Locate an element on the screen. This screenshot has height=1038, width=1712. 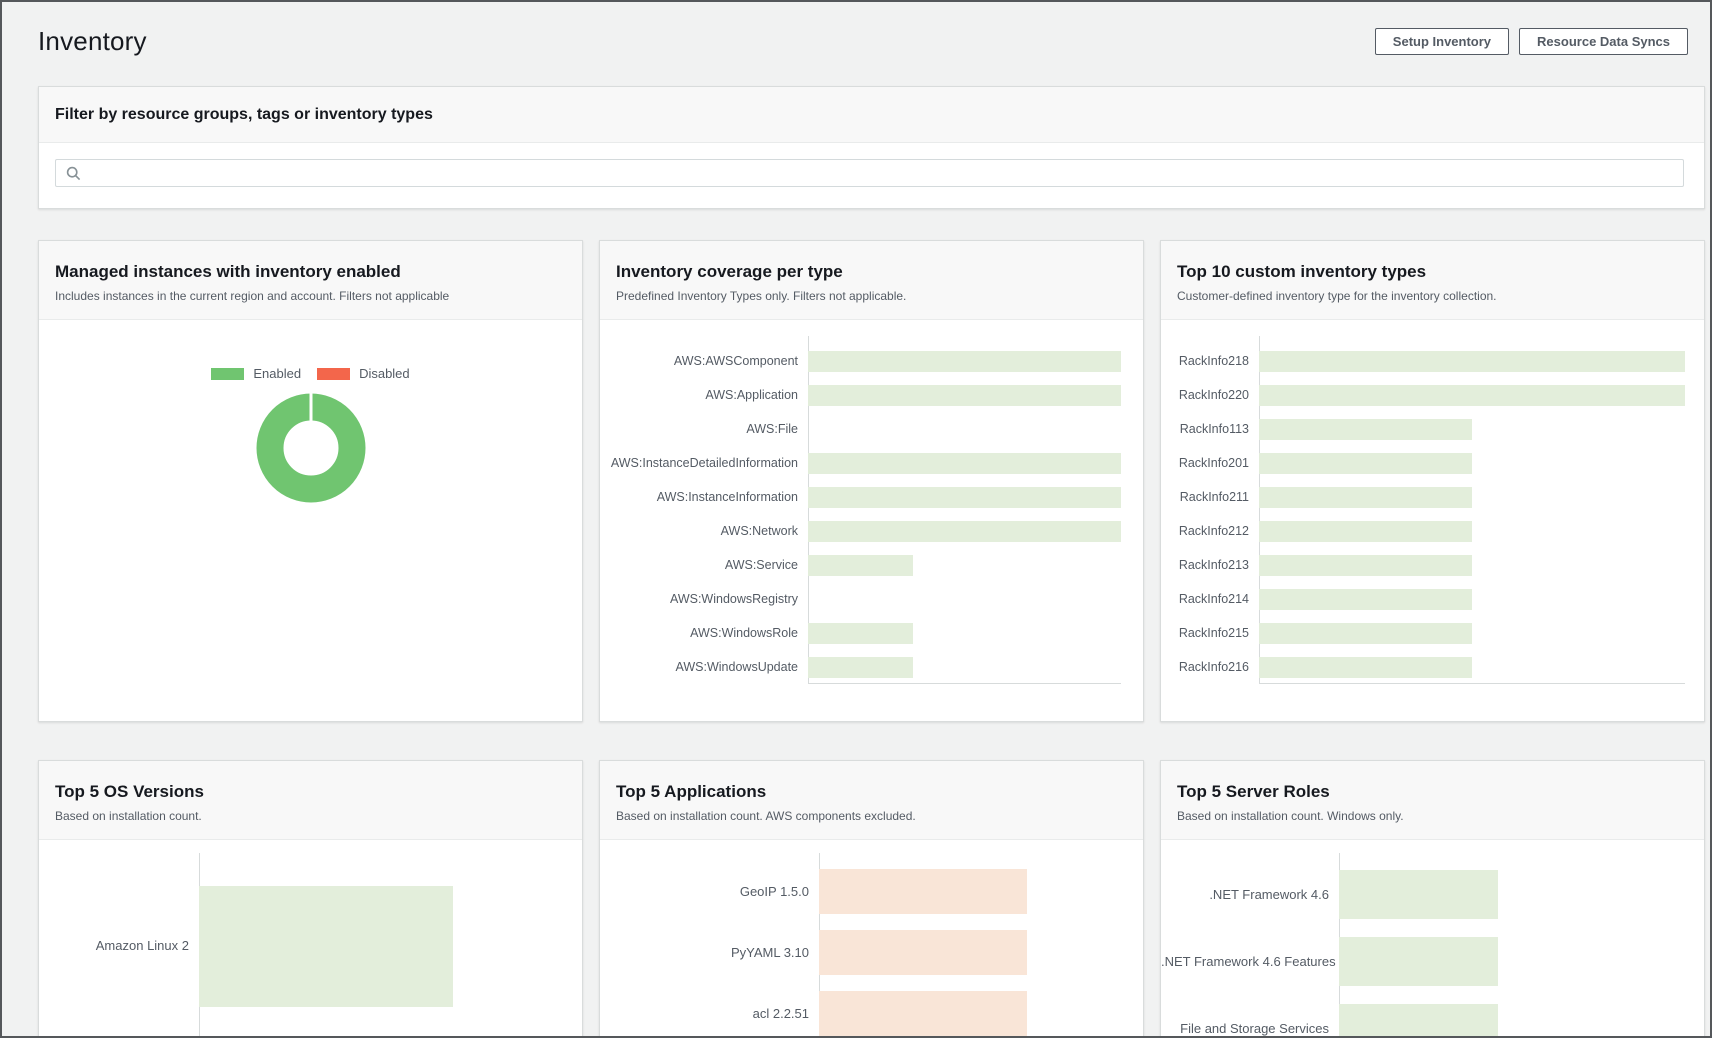
bar-label: RackInfo113 is located at coordinates (1214, 429).